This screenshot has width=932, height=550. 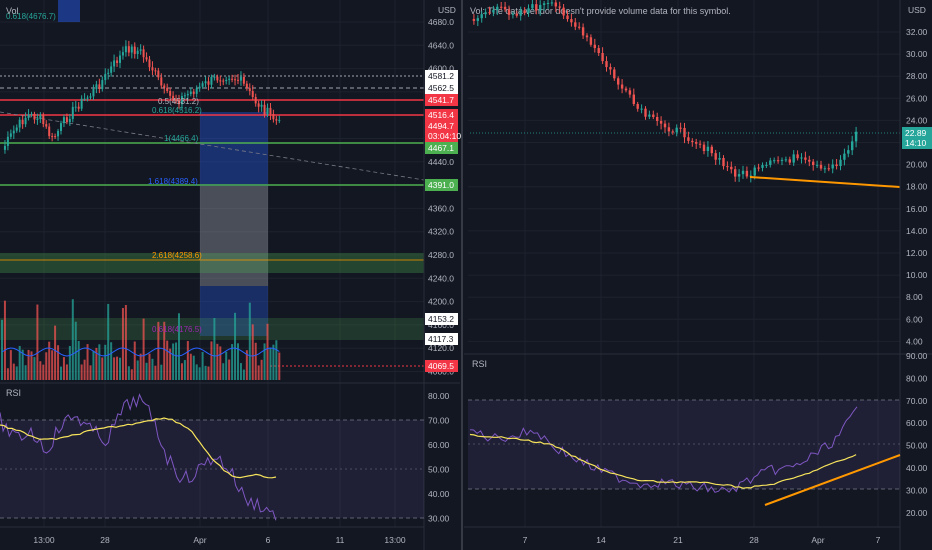 I want to click on support-trendline, so click(x=825, y=182).